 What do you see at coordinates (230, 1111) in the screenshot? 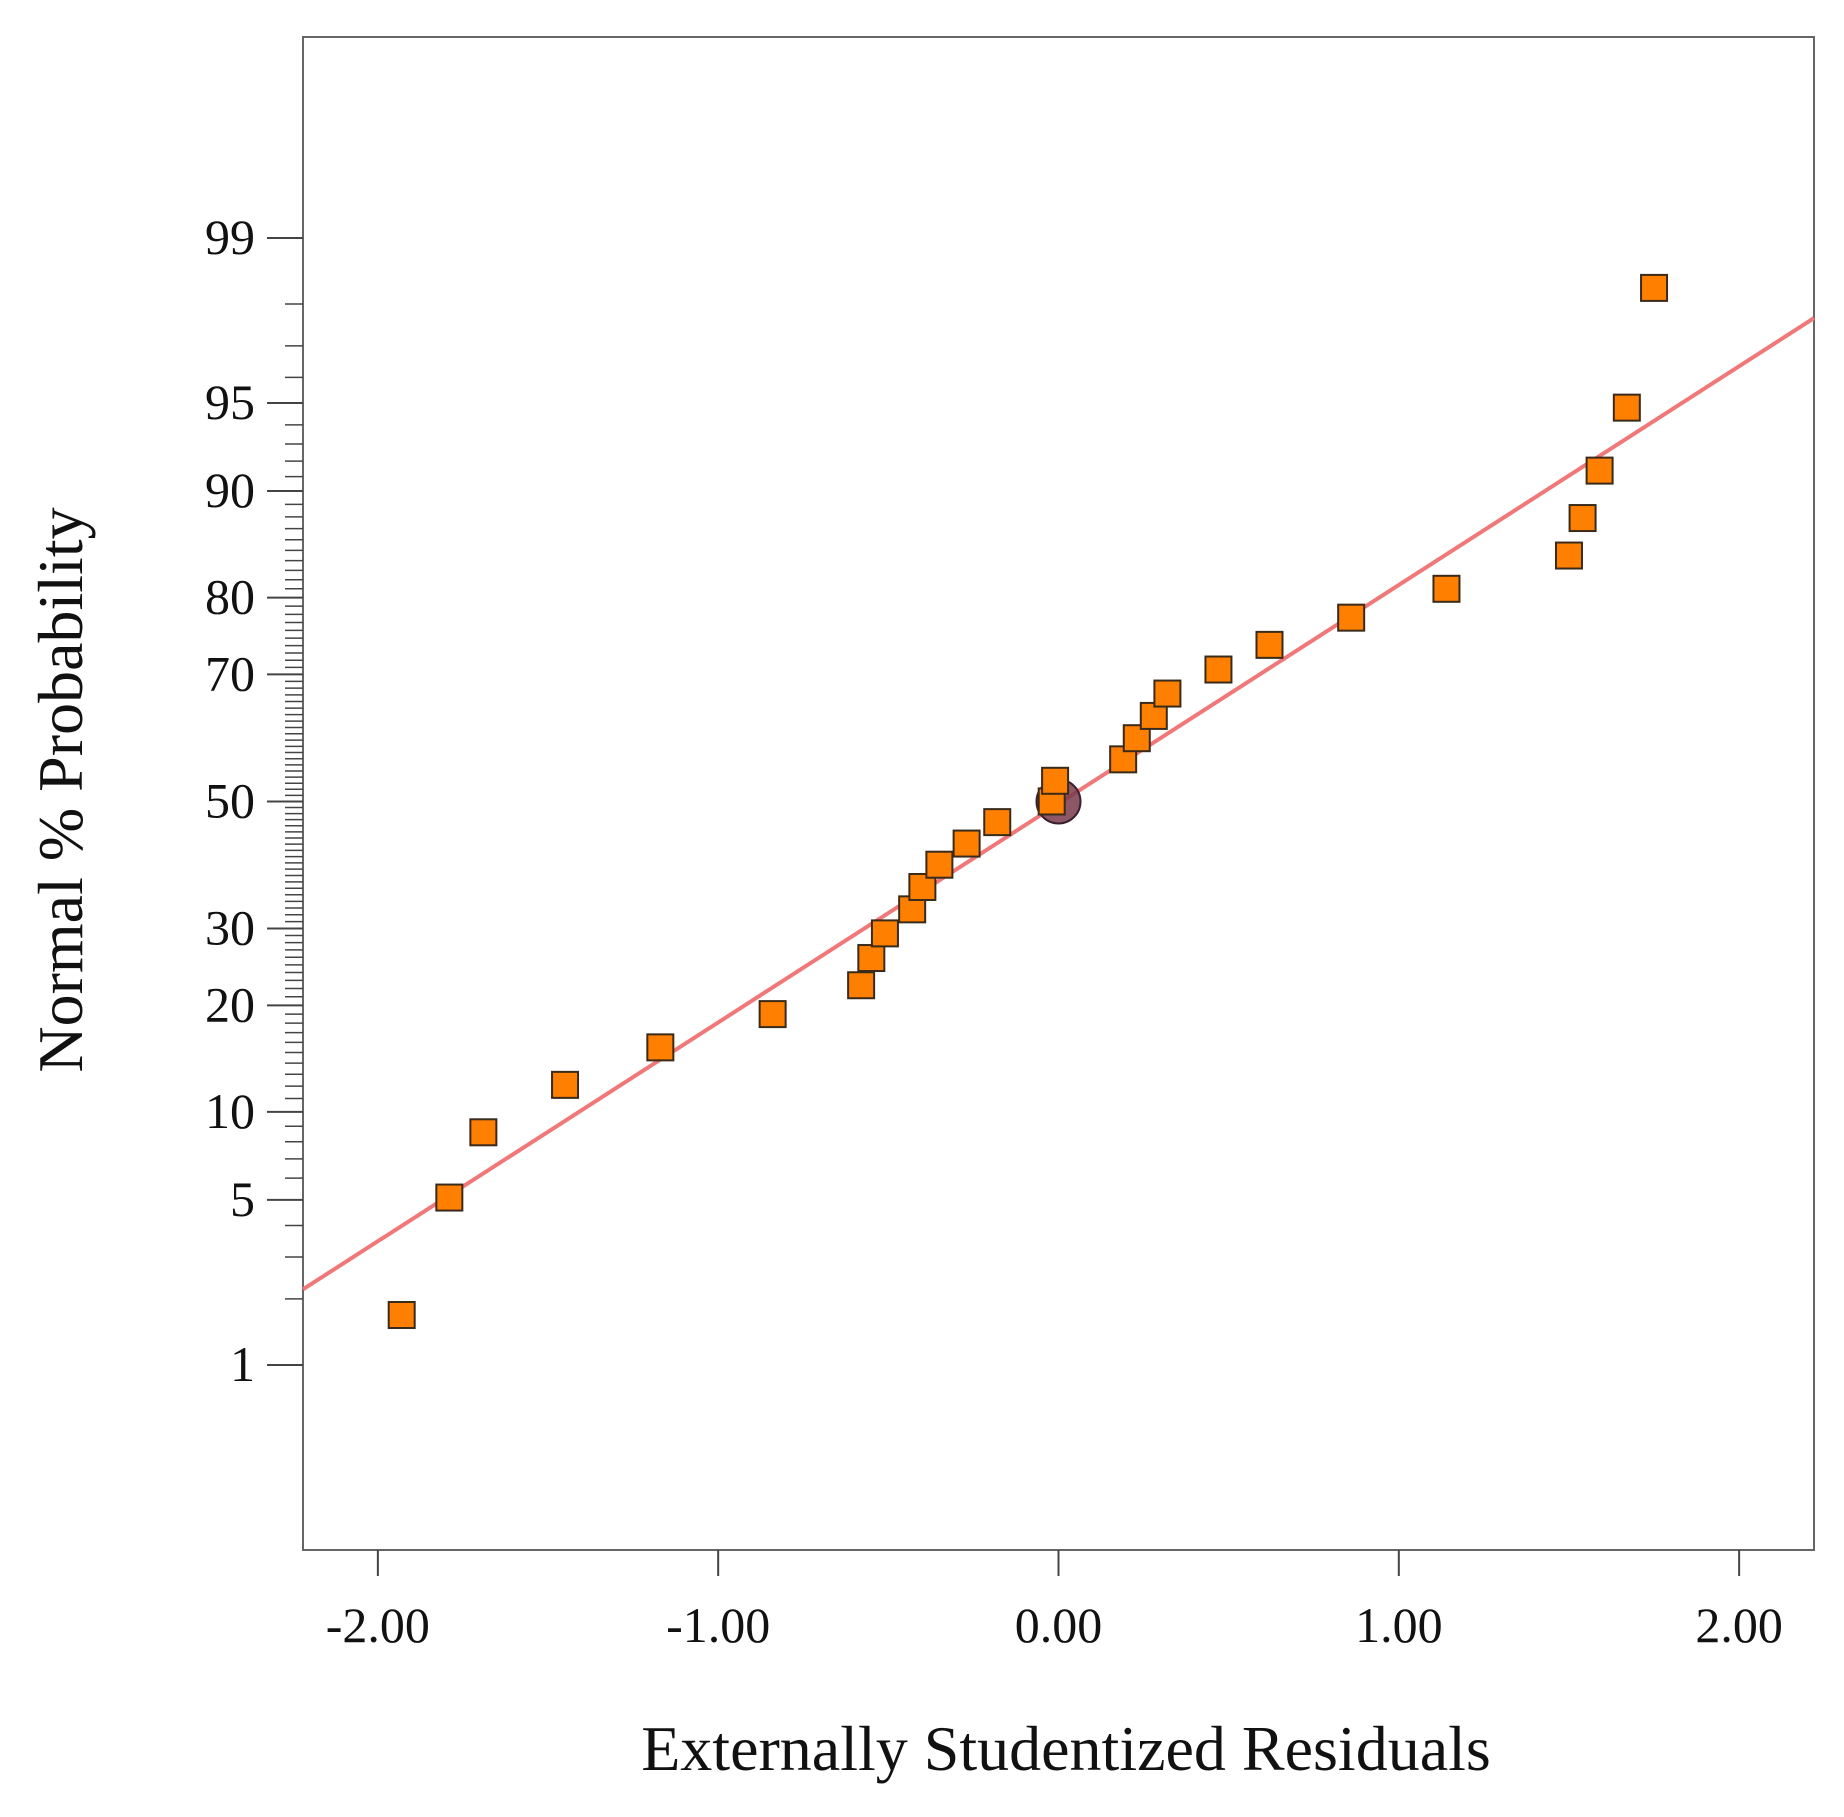
I see `y-tick-label: 10` at bounding box center [230, 1111].